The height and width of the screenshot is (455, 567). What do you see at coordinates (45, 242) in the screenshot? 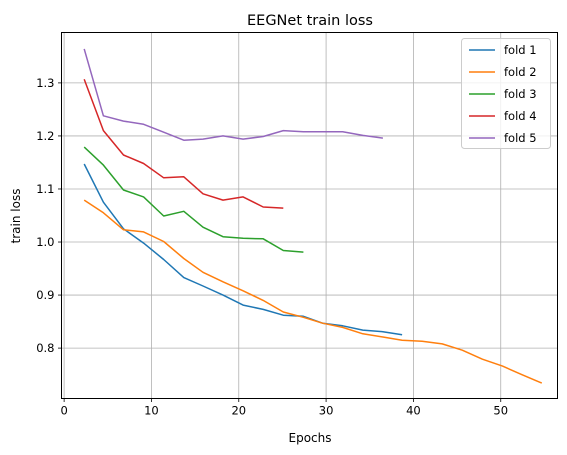
I see `y-tick-label: 1.0` at bounding box center [45, 242].